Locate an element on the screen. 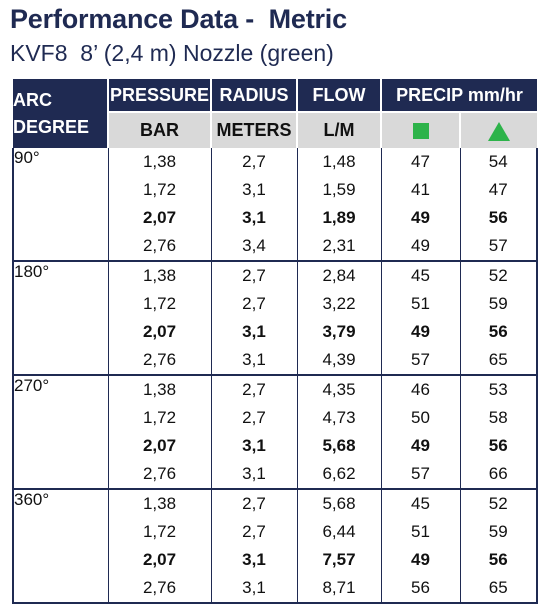 Image resolution: width=548 pixels, height=614 pixels. precip-square-cell: 47 is located at coordinates (421, 162).